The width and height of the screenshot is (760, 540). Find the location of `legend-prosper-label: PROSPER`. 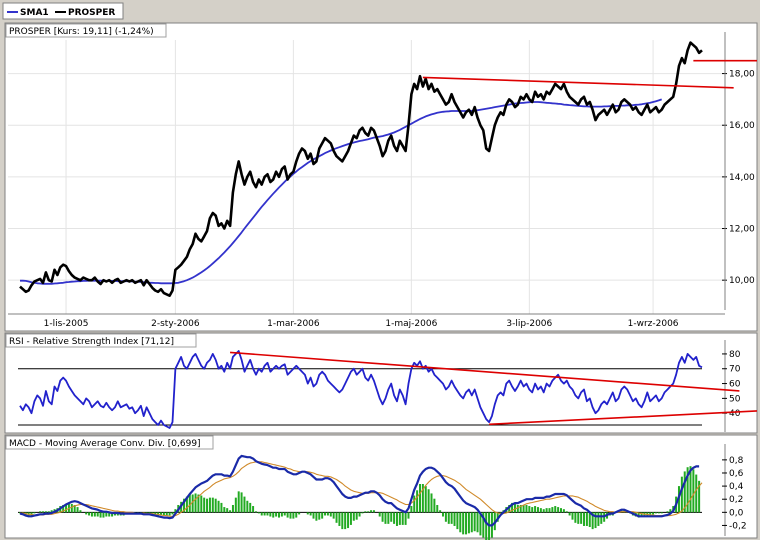

legend-prosper-label: PROSPER is located at coordinates (91, 13).